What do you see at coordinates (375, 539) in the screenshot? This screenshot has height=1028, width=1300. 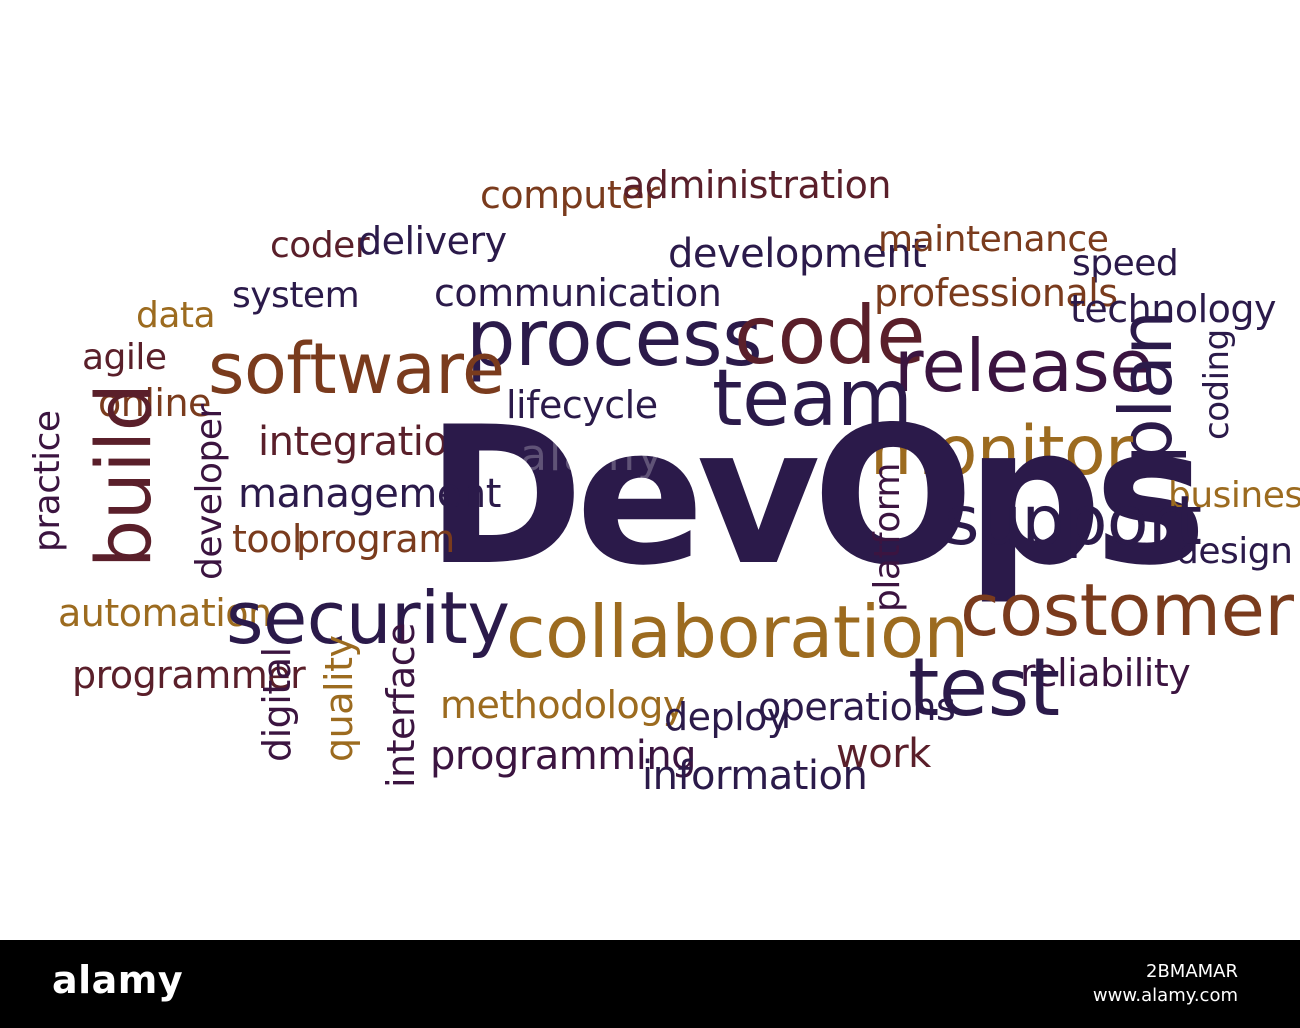 I see `word-program: program` at bounding box center [375, 539].